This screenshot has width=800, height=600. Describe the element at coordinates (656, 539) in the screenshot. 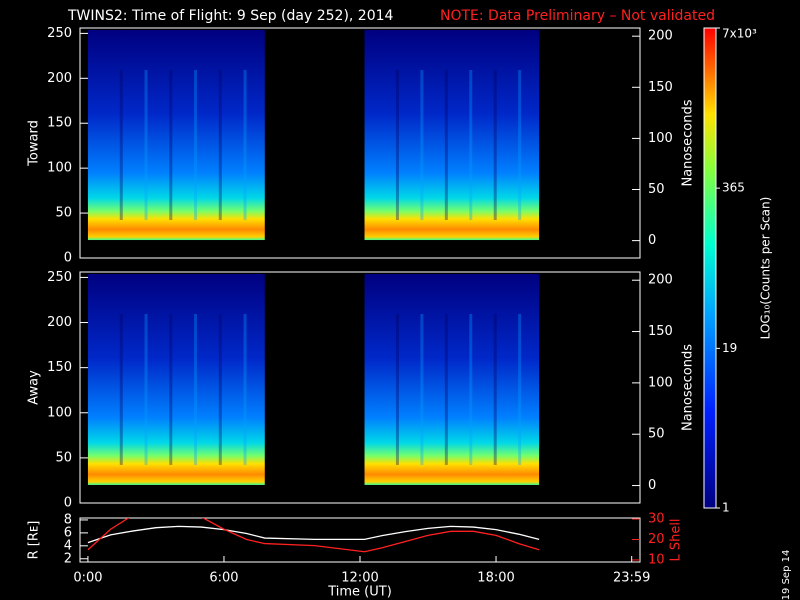

I see `y2-tick-label: 20` at that location.